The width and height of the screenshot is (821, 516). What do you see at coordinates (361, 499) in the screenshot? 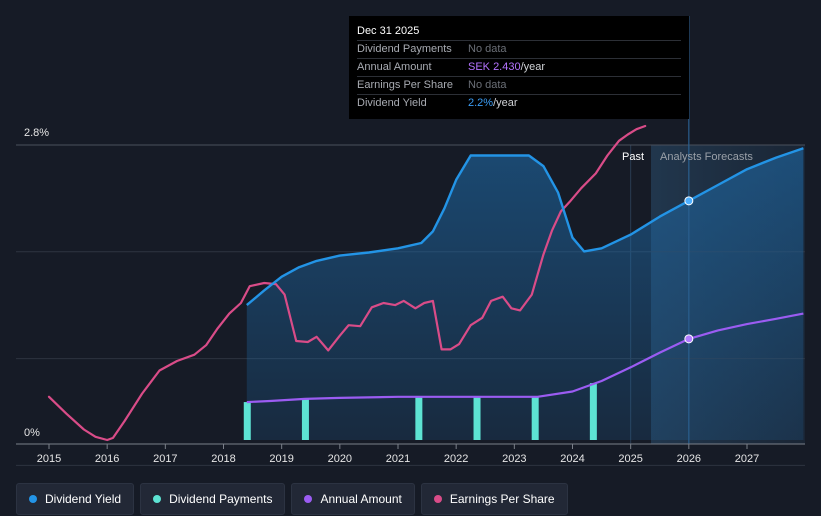
I see `legend-label: Annual Amount` at bounding box center [361, 499].